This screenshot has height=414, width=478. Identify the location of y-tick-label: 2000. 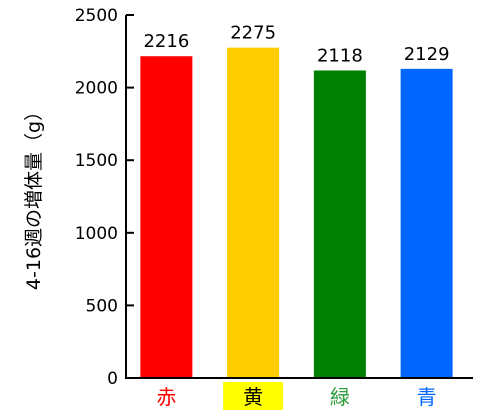
(96, 89).